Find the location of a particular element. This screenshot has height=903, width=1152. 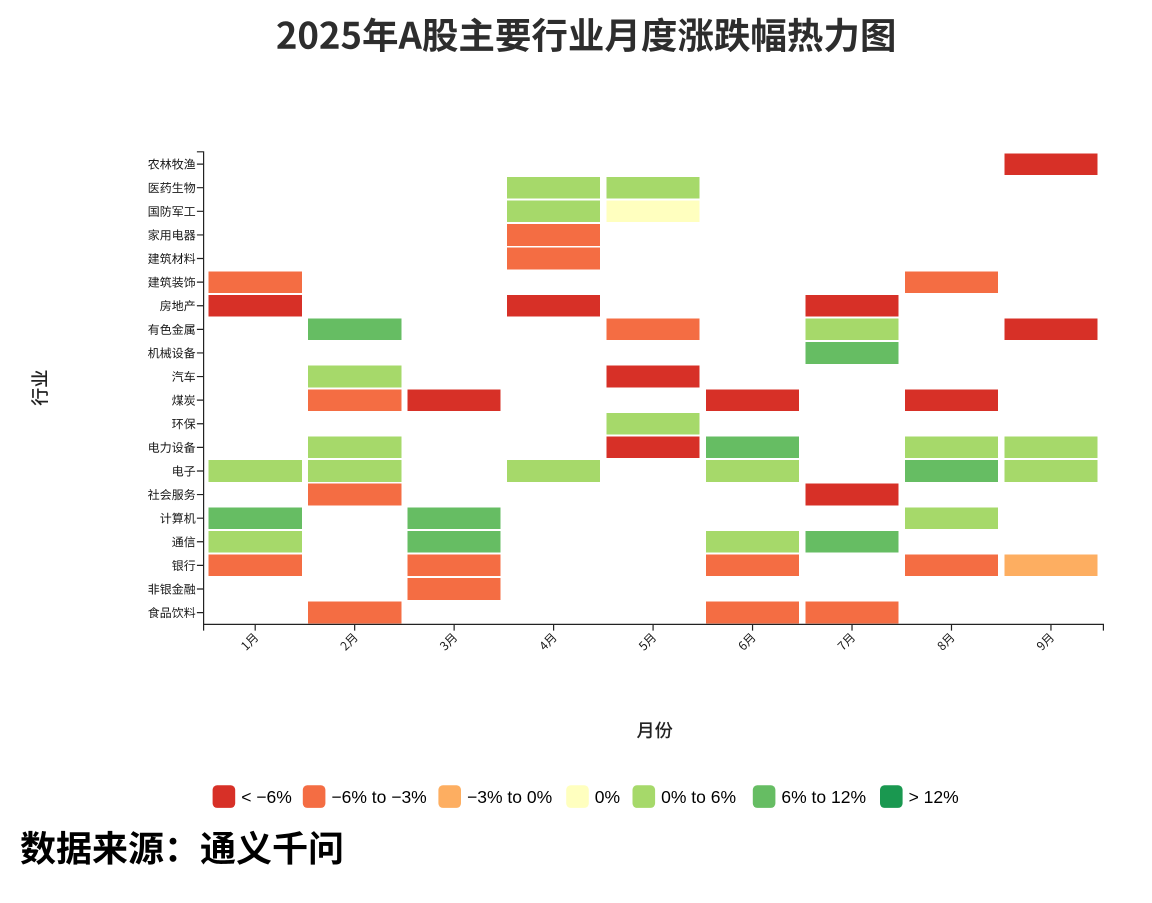

svg-text: 0% is located at coordinates (607, 797).